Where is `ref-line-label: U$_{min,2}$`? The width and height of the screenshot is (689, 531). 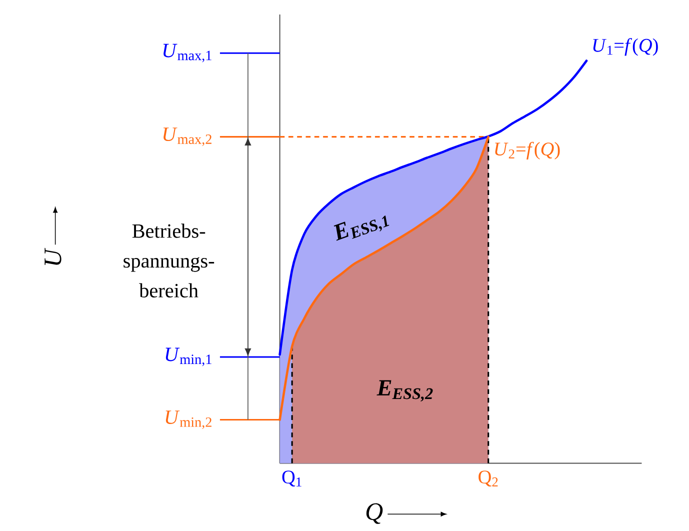 ref-line-label: U$_{min,2}$ is located at coordinates (189, 420).